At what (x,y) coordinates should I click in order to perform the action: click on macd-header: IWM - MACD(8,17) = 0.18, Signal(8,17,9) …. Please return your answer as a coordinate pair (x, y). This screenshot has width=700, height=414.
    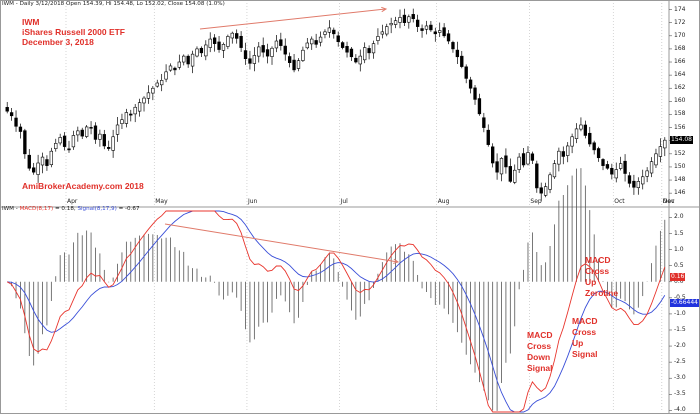
    Looking at the image, I should click on (71, 209).